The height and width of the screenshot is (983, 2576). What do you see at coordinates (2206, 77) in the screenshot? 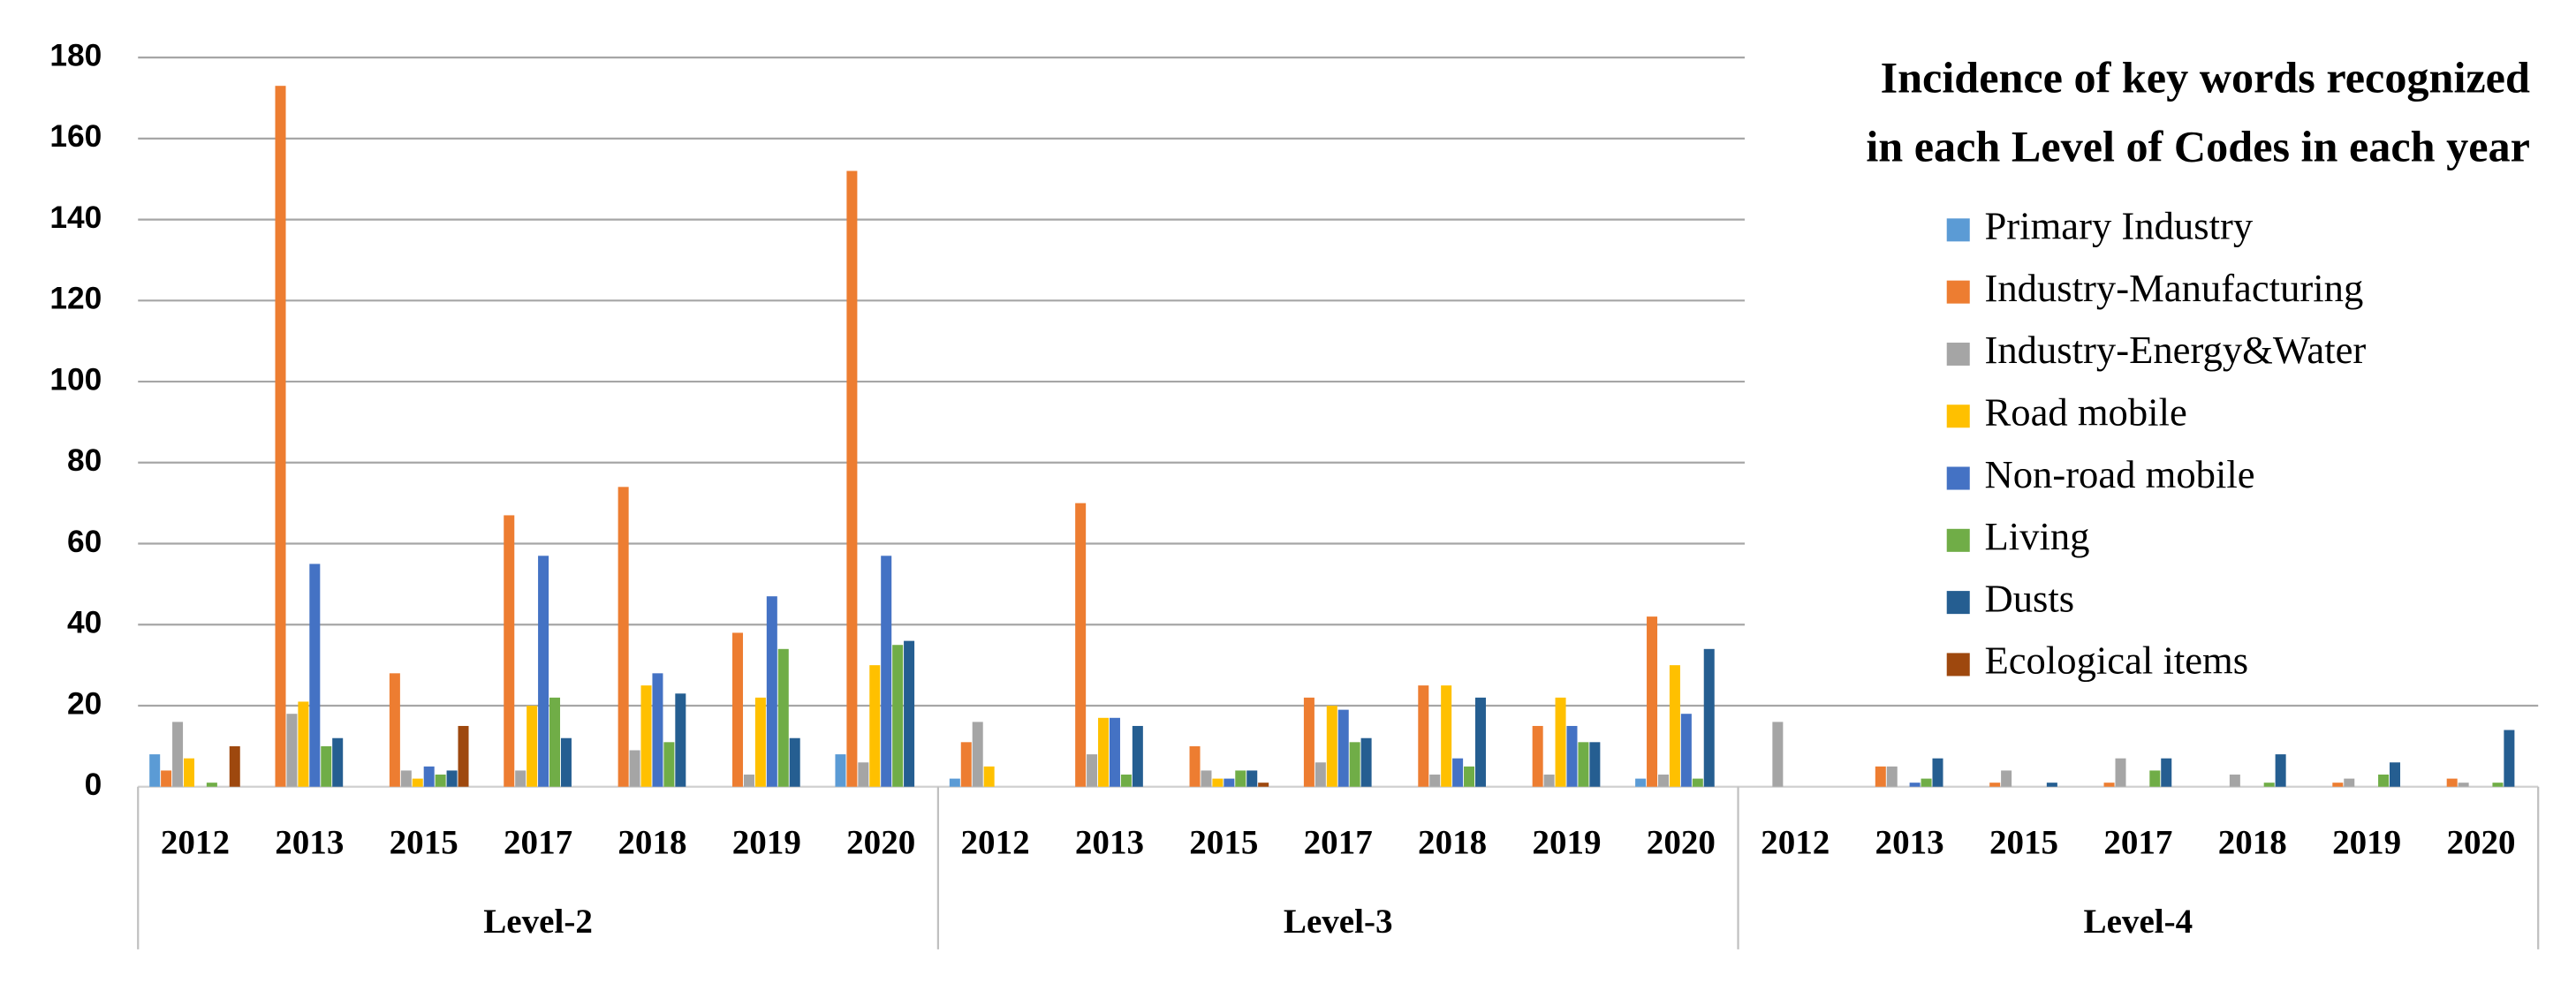
I see `chart-title: Incidence of key words recognized` at bounding box center [2206, 77].